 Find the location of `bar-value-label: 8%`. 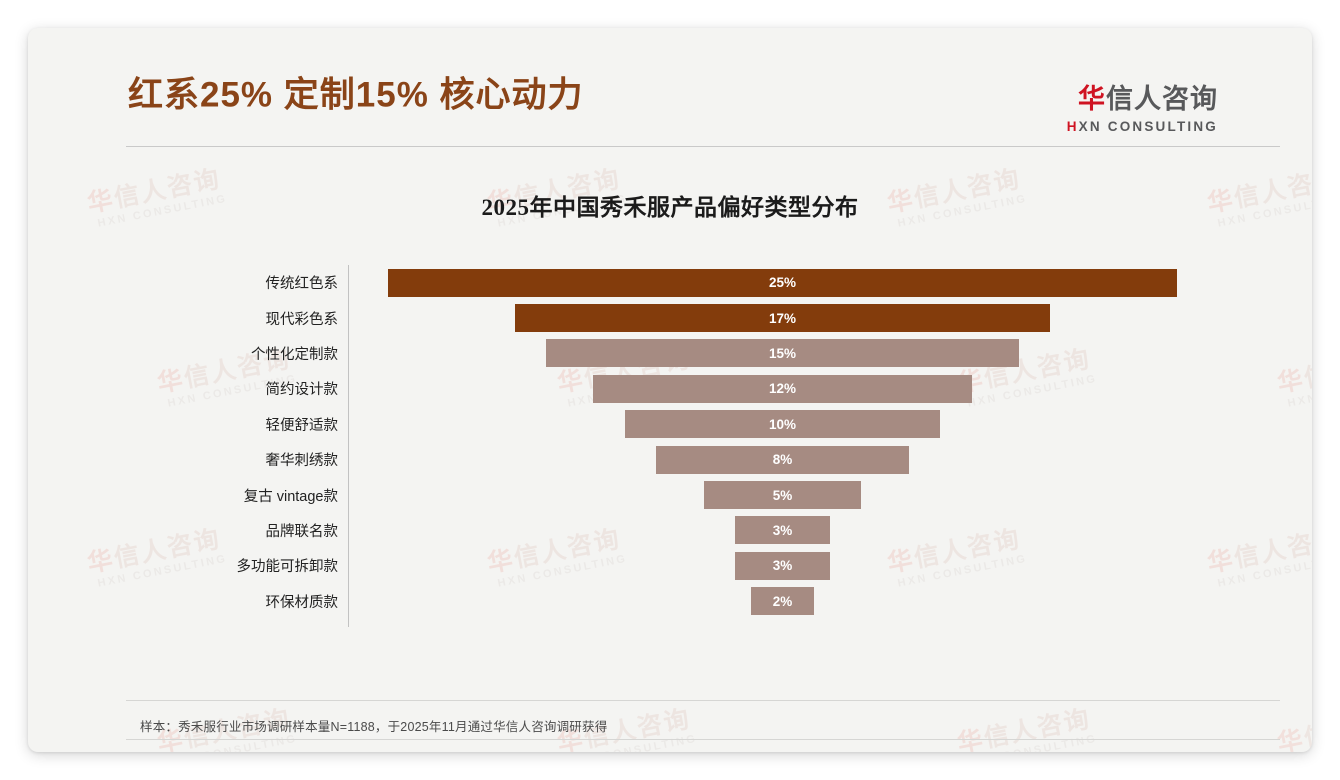

bar-value-label: 8% is located at coordinates (782, 460).